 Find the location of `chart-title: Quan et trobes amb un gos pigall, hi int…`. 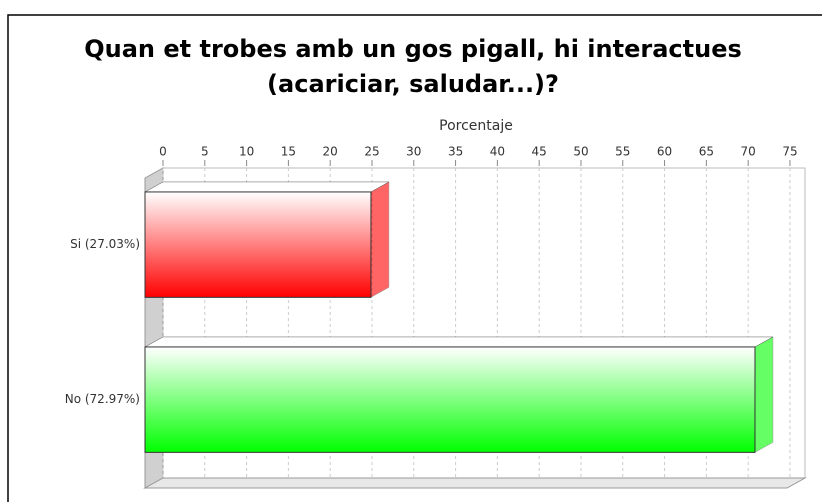

chart-title: Quan et trobes amb un gos pigall, hi int… is located at coordinates (413, 66).